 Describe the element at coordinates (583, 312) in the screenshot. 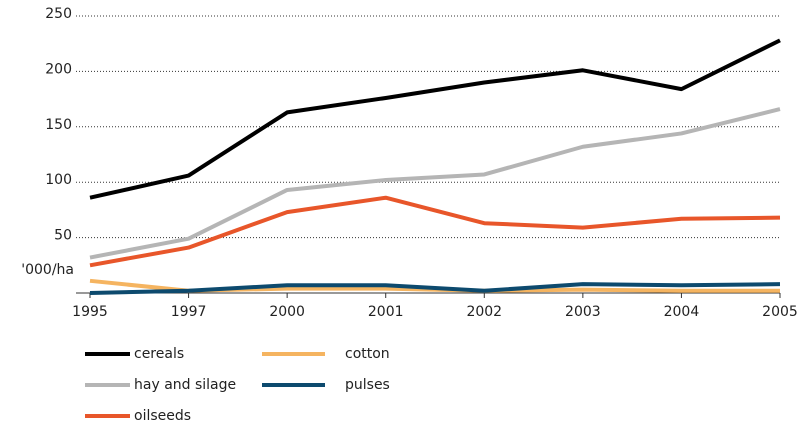

I see `x-tick-label: 2003` at that location.